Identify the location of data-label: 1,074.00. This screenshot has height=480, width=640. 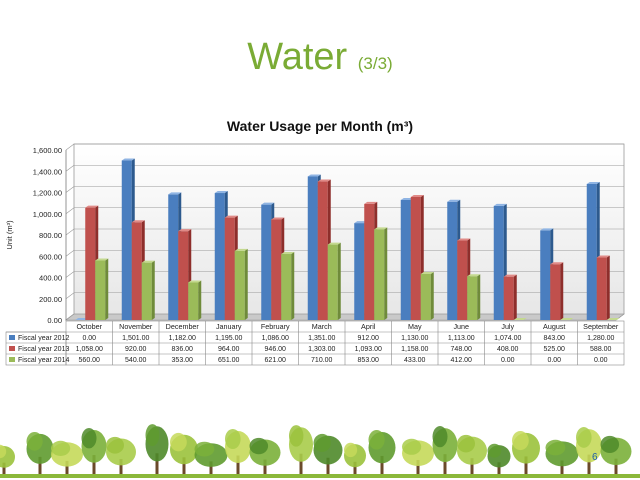
(507, 338).